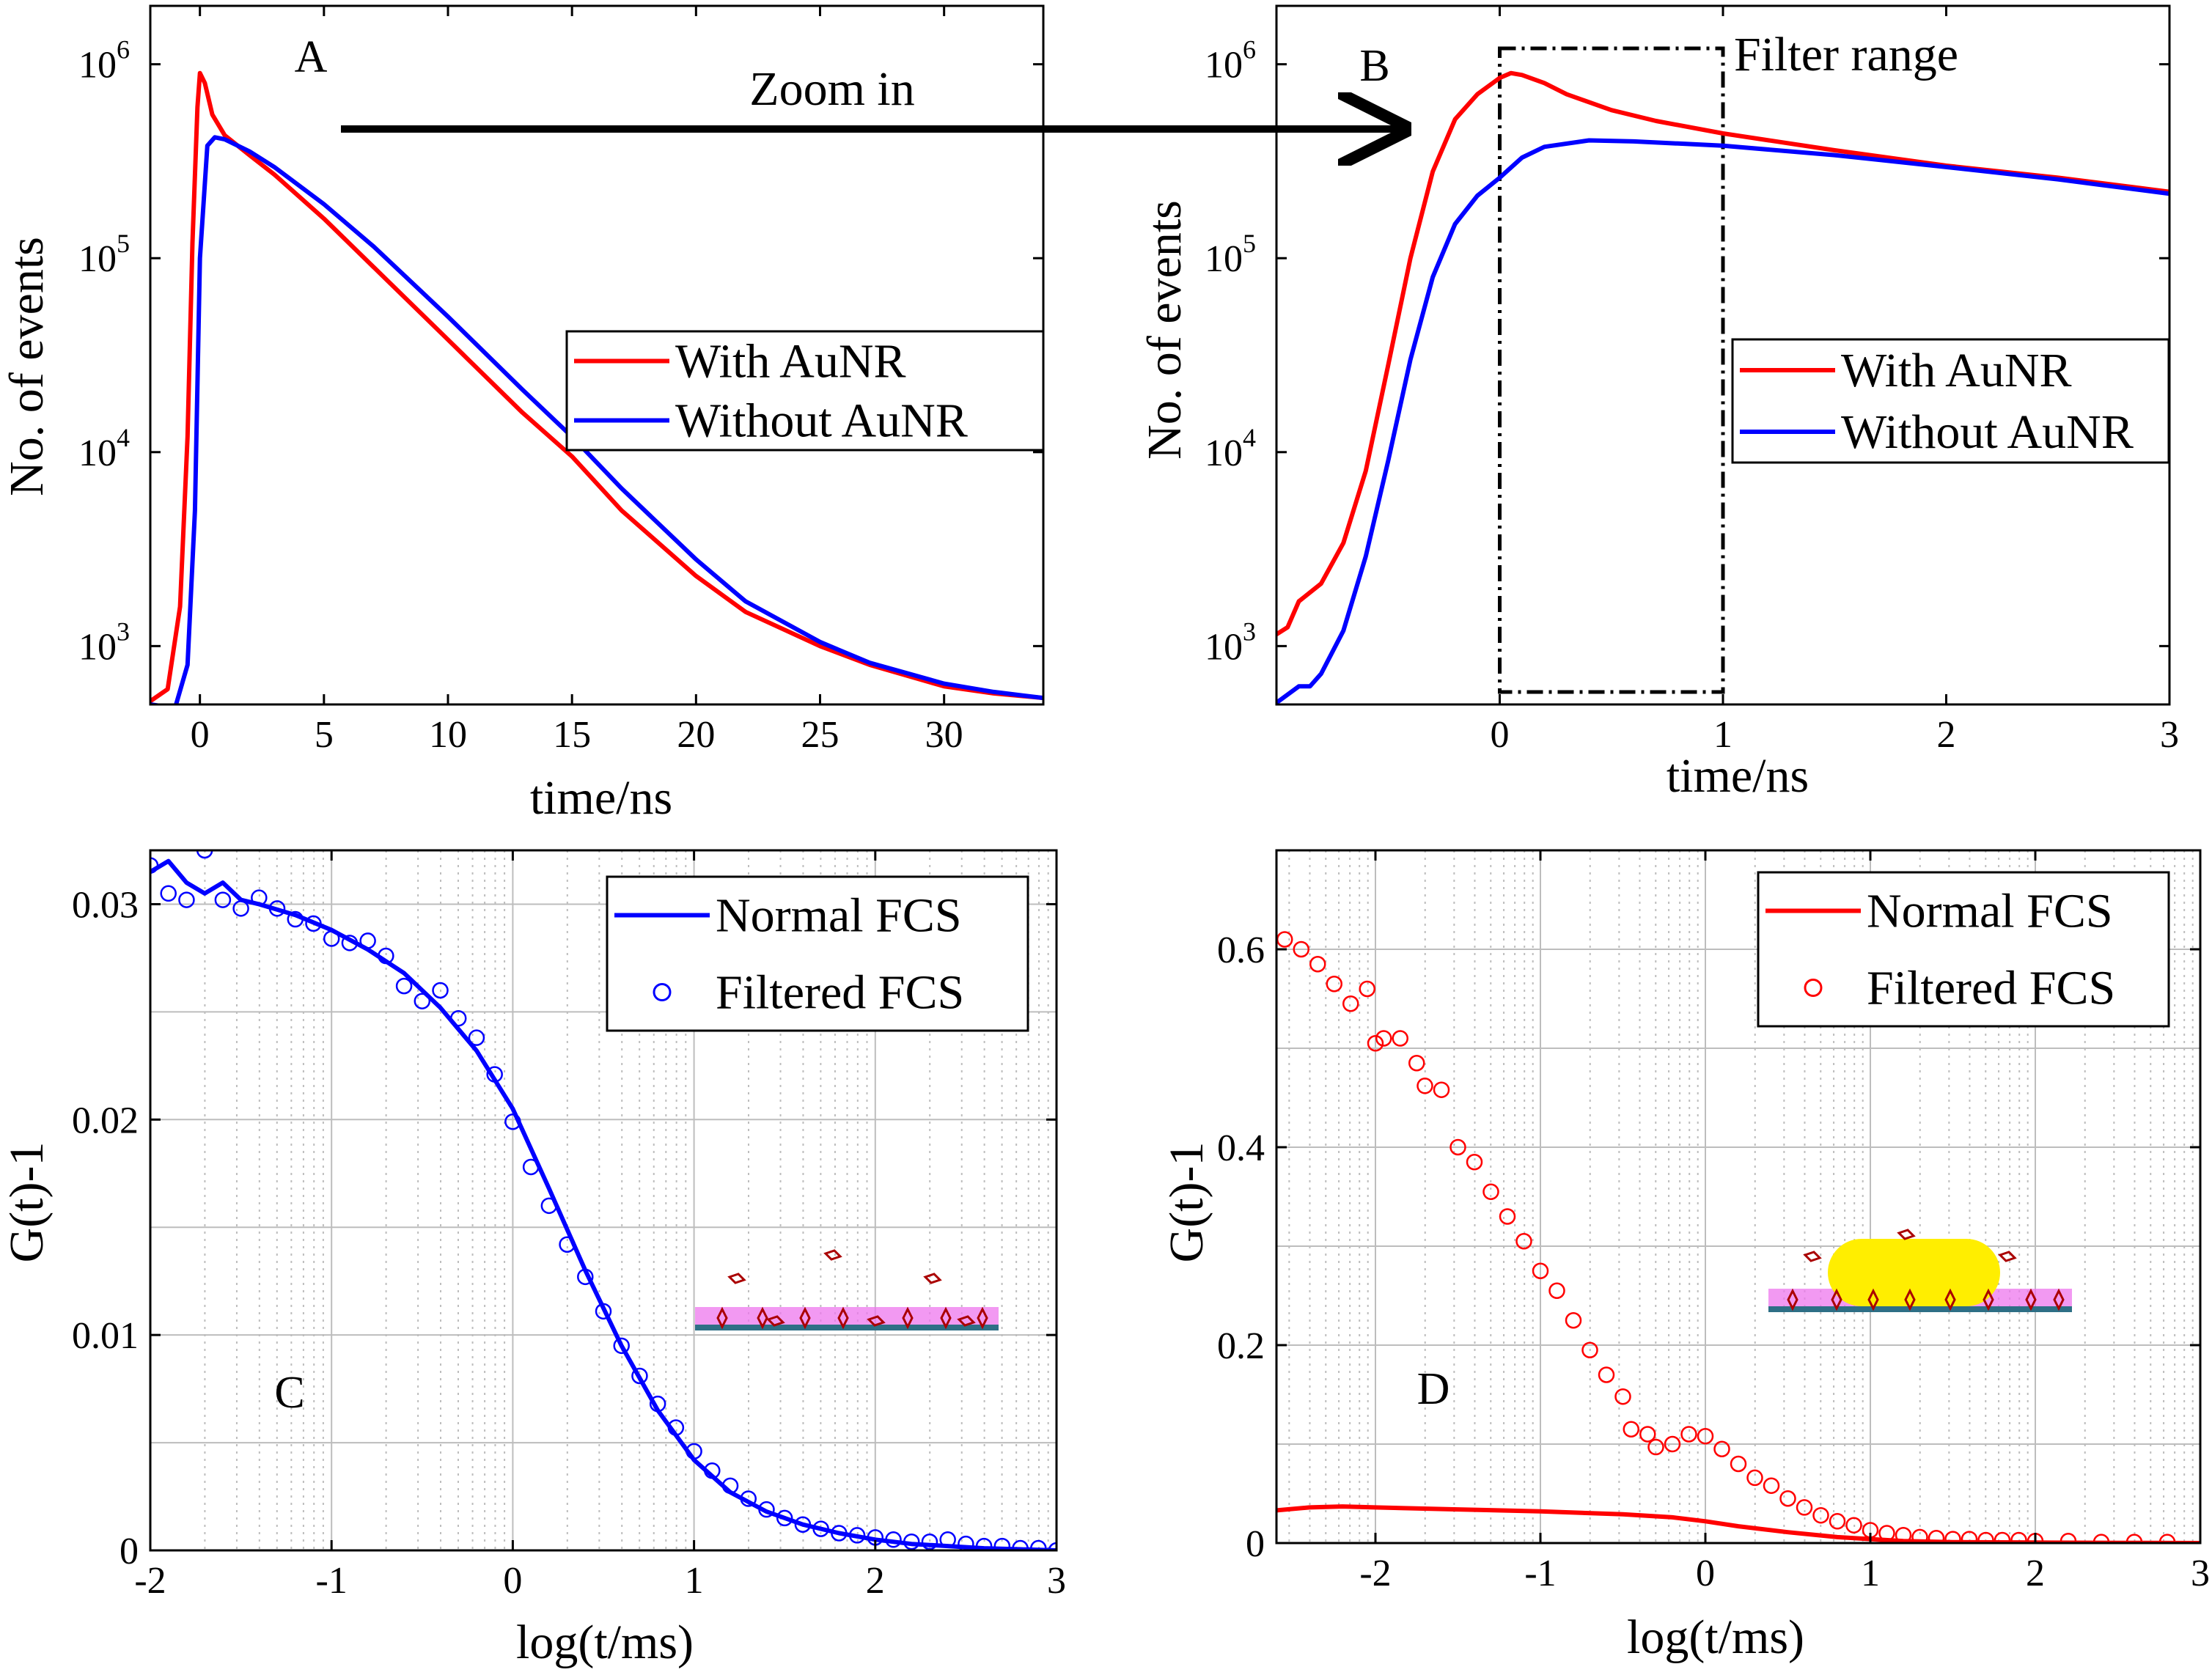 The height and width of the screenshot is (1675, 2212). I want to click on legend-label: Without AuNR, so click(1987, 432).